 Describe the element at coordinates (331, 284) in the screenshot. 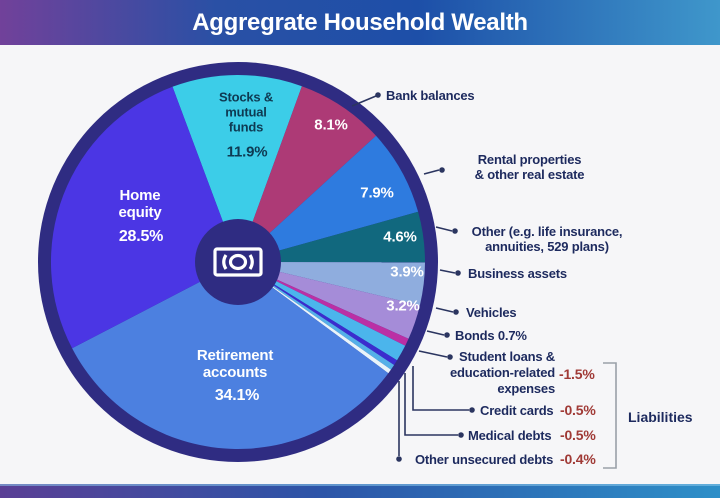

I see `pie-slice-business-assets` at that location.